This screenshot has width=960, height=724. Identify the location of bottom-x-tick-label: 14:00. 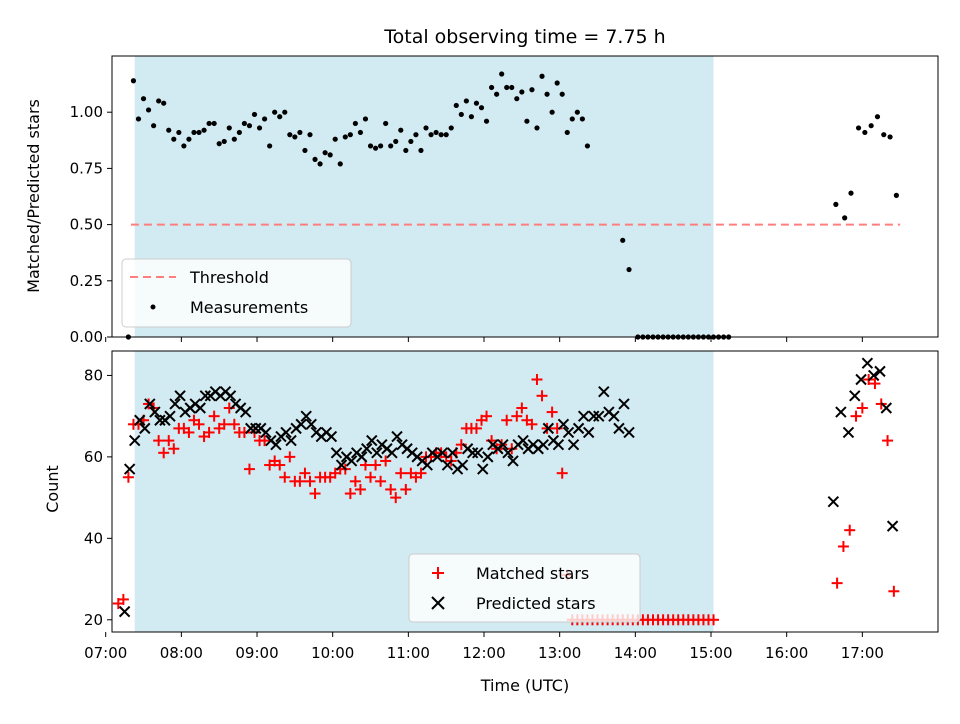
(635, 653).